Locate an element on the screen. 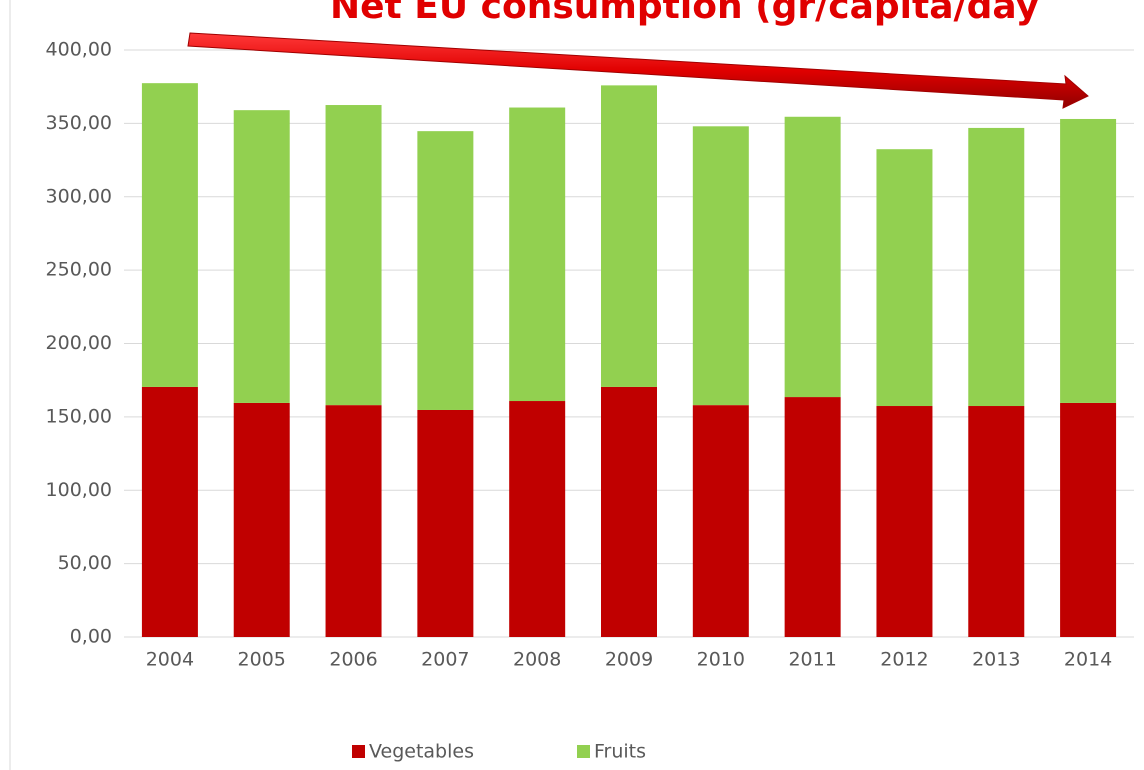 The width and height of the screenshot is (1144, 770). chart-title: Net EU consumption (gr/capita/day is located at coordinates (684, 13).